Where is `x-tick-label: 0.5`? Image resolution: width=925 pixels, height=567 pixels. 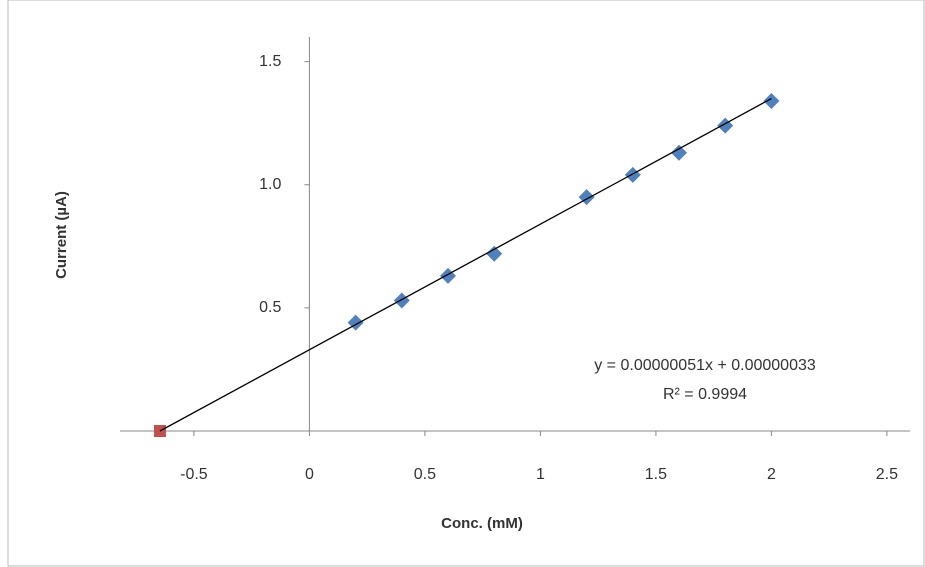
x-tick-label: 0.5 is located at coordinates (425, 474).